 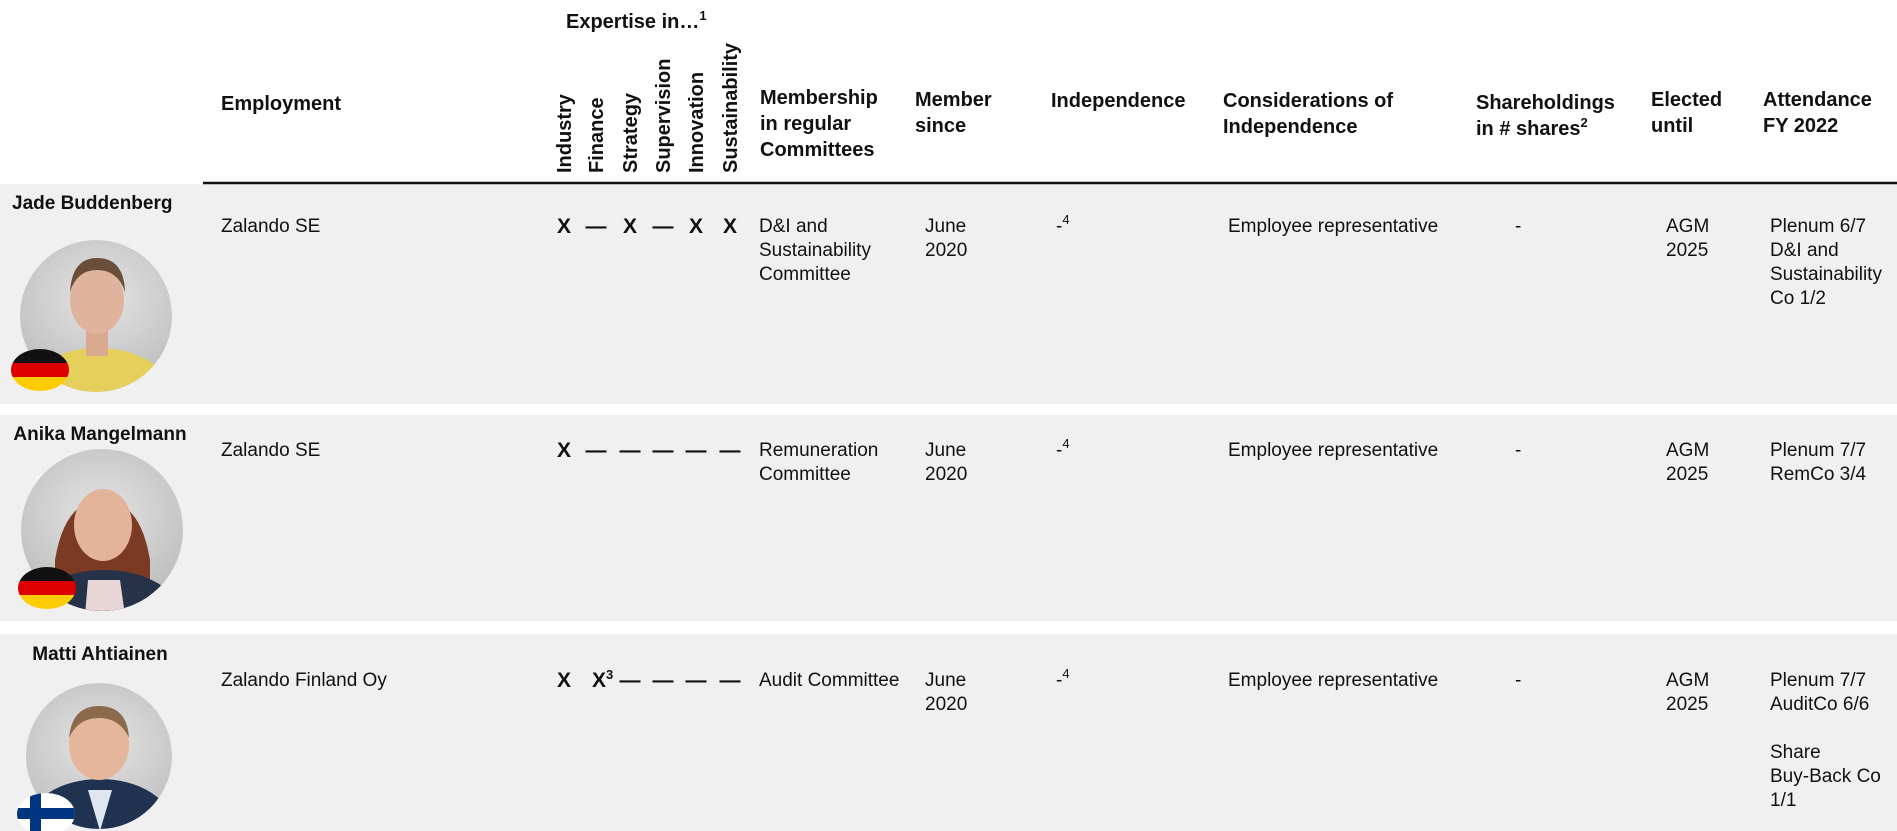 What do you see at coordinates (99, 434) in the screenshot?
I see `member-name: Anika Mangelmann` at bounding box center [99, 434].